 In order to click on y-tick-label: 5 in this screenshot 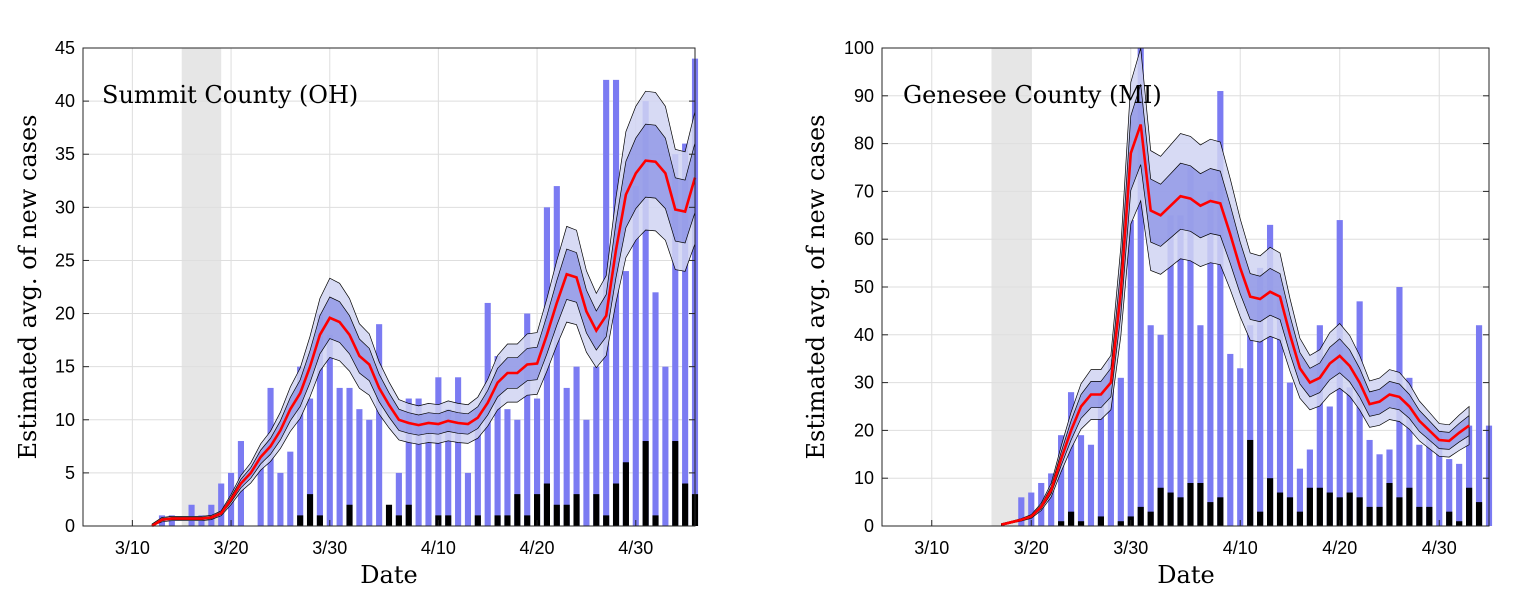, I will do `click(70, 473)`.